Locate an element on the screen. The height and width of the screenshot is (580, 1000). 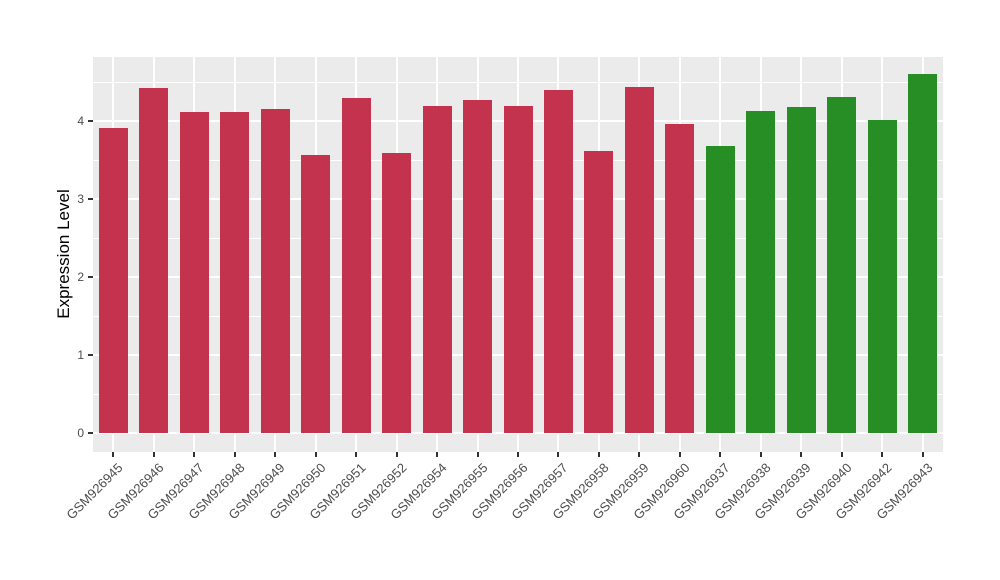
y-tick-label: 4 is located at coordinates (80, 121).